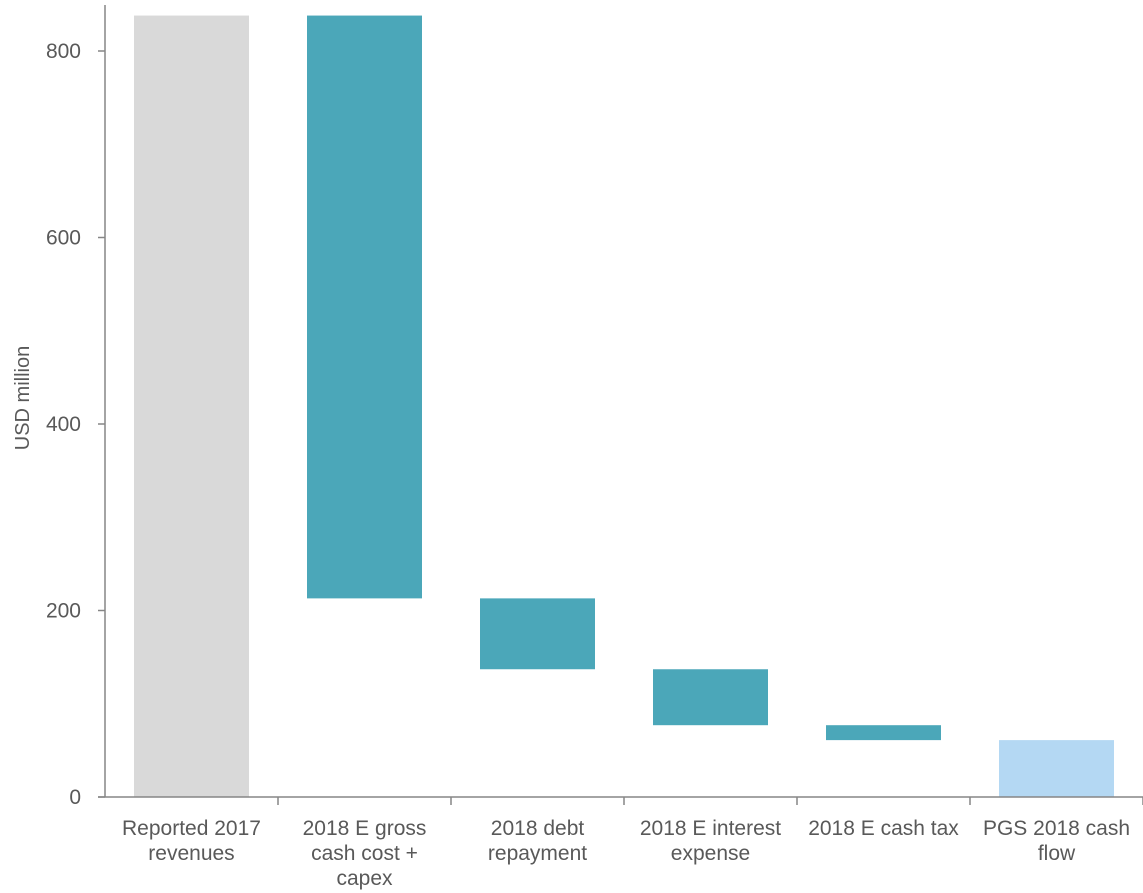 The height and width of the screenshot is (893, 1143). What do you see at coordinates (63, 424) in the screenshot?
I see `y-tick-label: 400` at bounding box center [63, 424].